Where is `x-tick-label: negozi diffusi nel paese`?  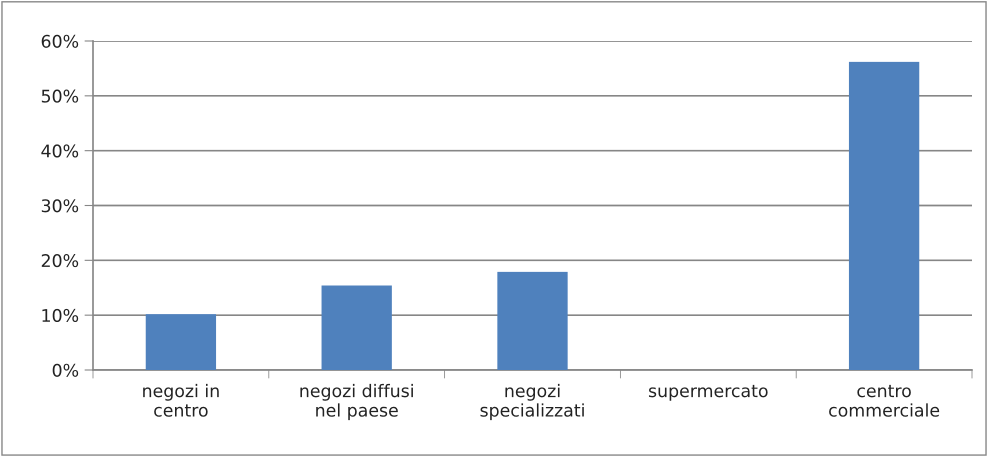 x-tick-label: negozi diffusi nel paese is located at coordinates (356, 402).